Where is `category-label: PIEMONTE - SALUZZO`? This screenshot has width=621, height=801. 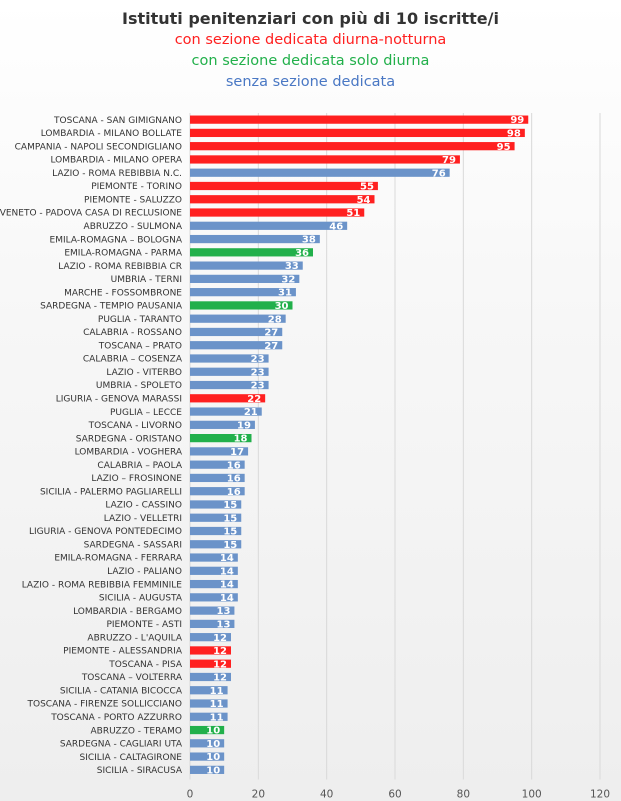
category-label: PIEMONTE - SALUZZO is located at coordinates (133, 200).